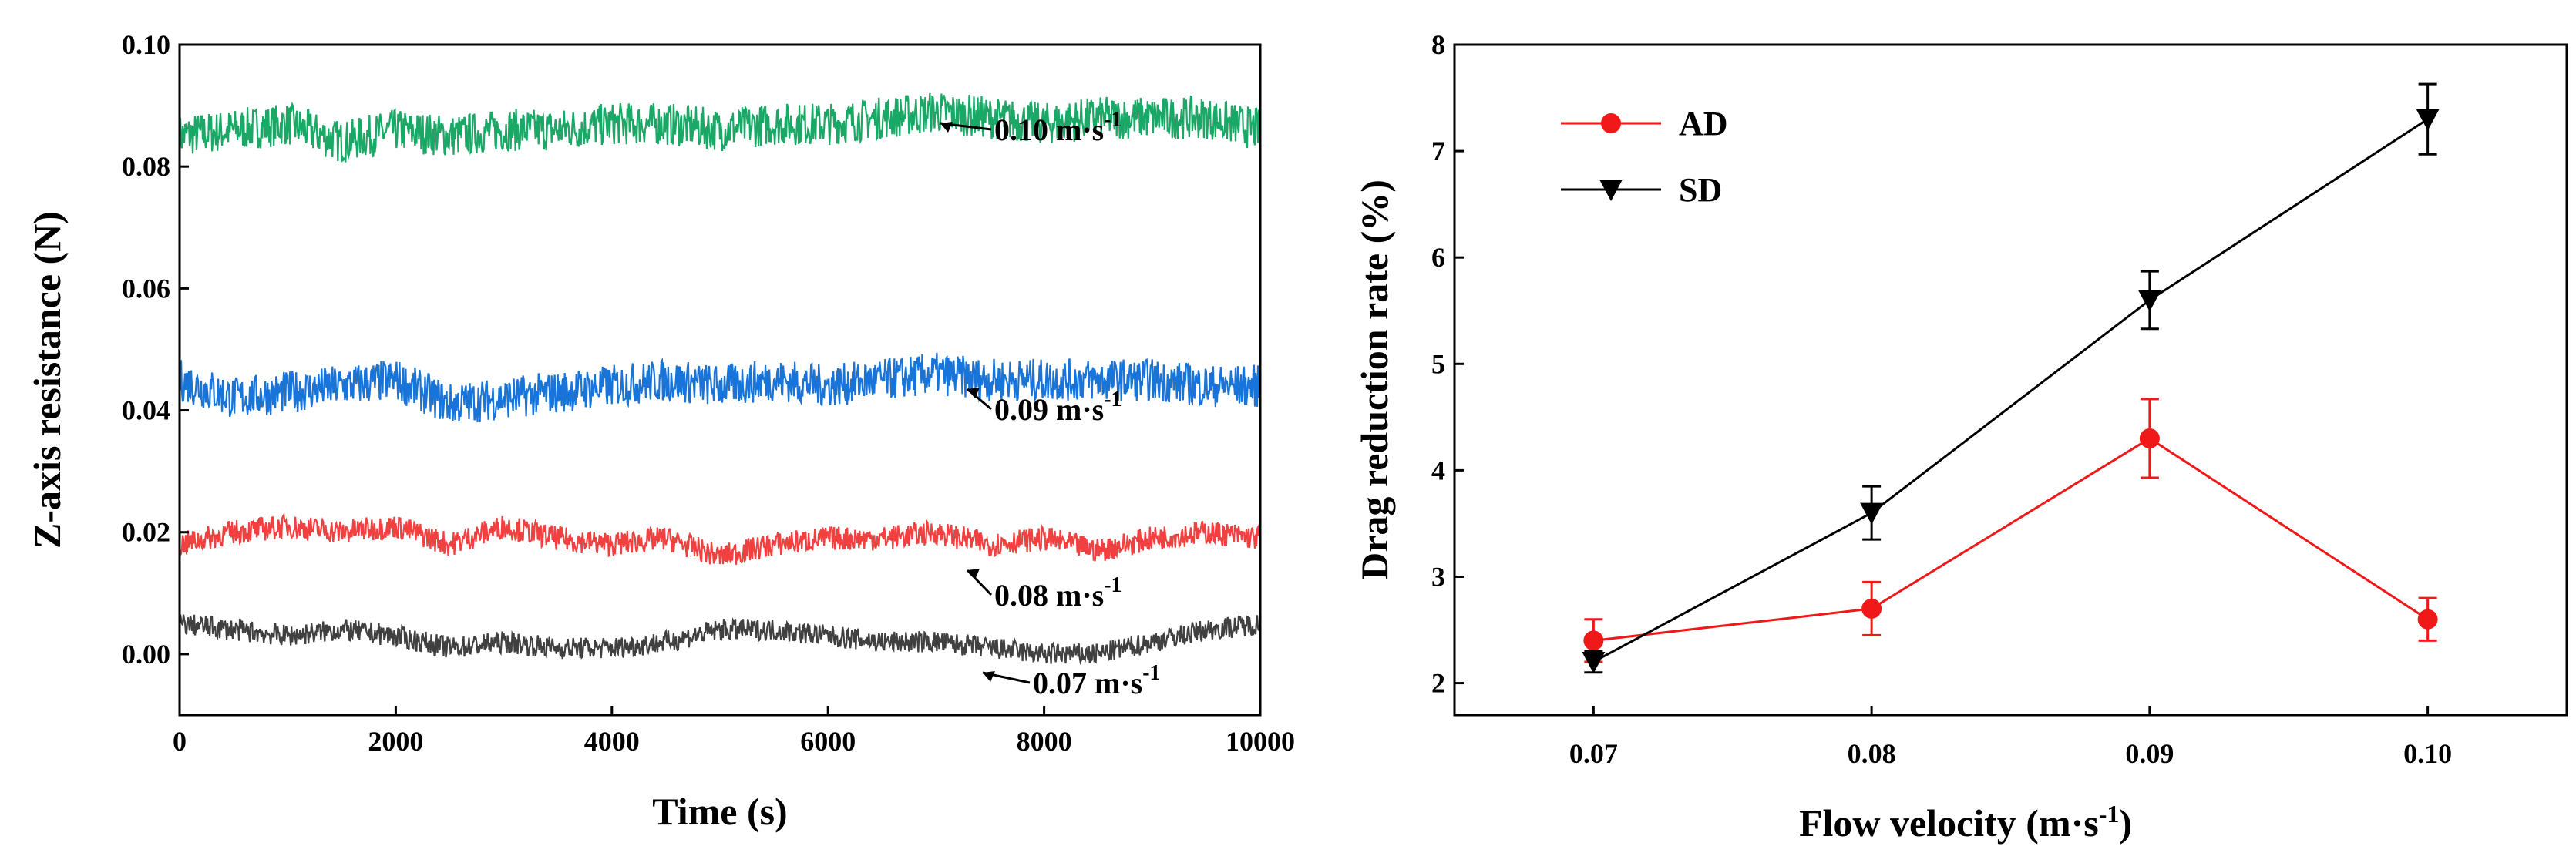 This screenshot has width=2576, height=863. What do you see at coordinates (1593, 754) in the screenshot?
I see `right-x-tick-label: 0.07` at bounding box center [1593, 754].